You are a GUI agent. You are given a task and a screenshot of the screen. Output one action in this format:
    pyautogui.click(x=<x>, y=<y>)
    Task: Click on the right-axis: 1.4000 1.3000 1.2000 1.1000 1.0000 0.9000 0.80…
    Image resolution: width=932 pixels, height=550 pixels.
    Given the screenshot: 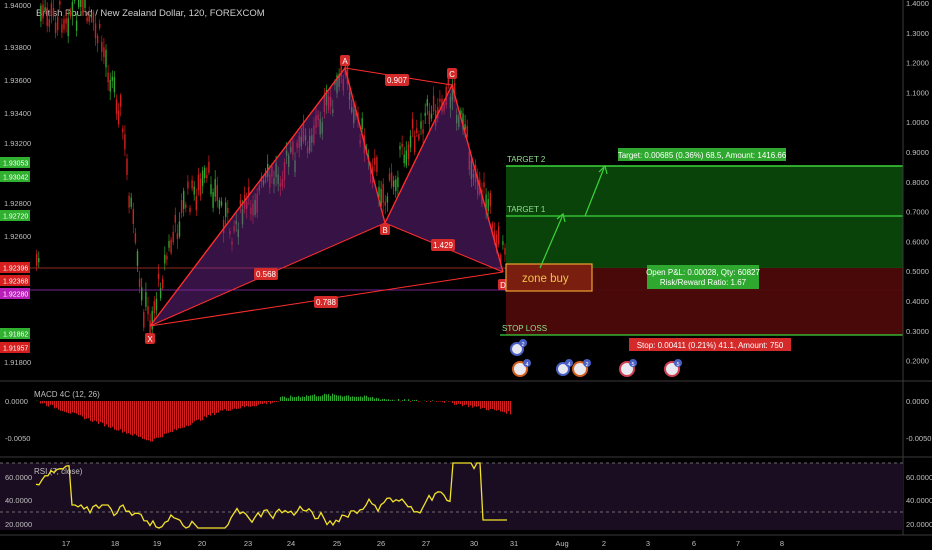 What is the action you would take?
    pyautogui.click(x=917, y=183)
    